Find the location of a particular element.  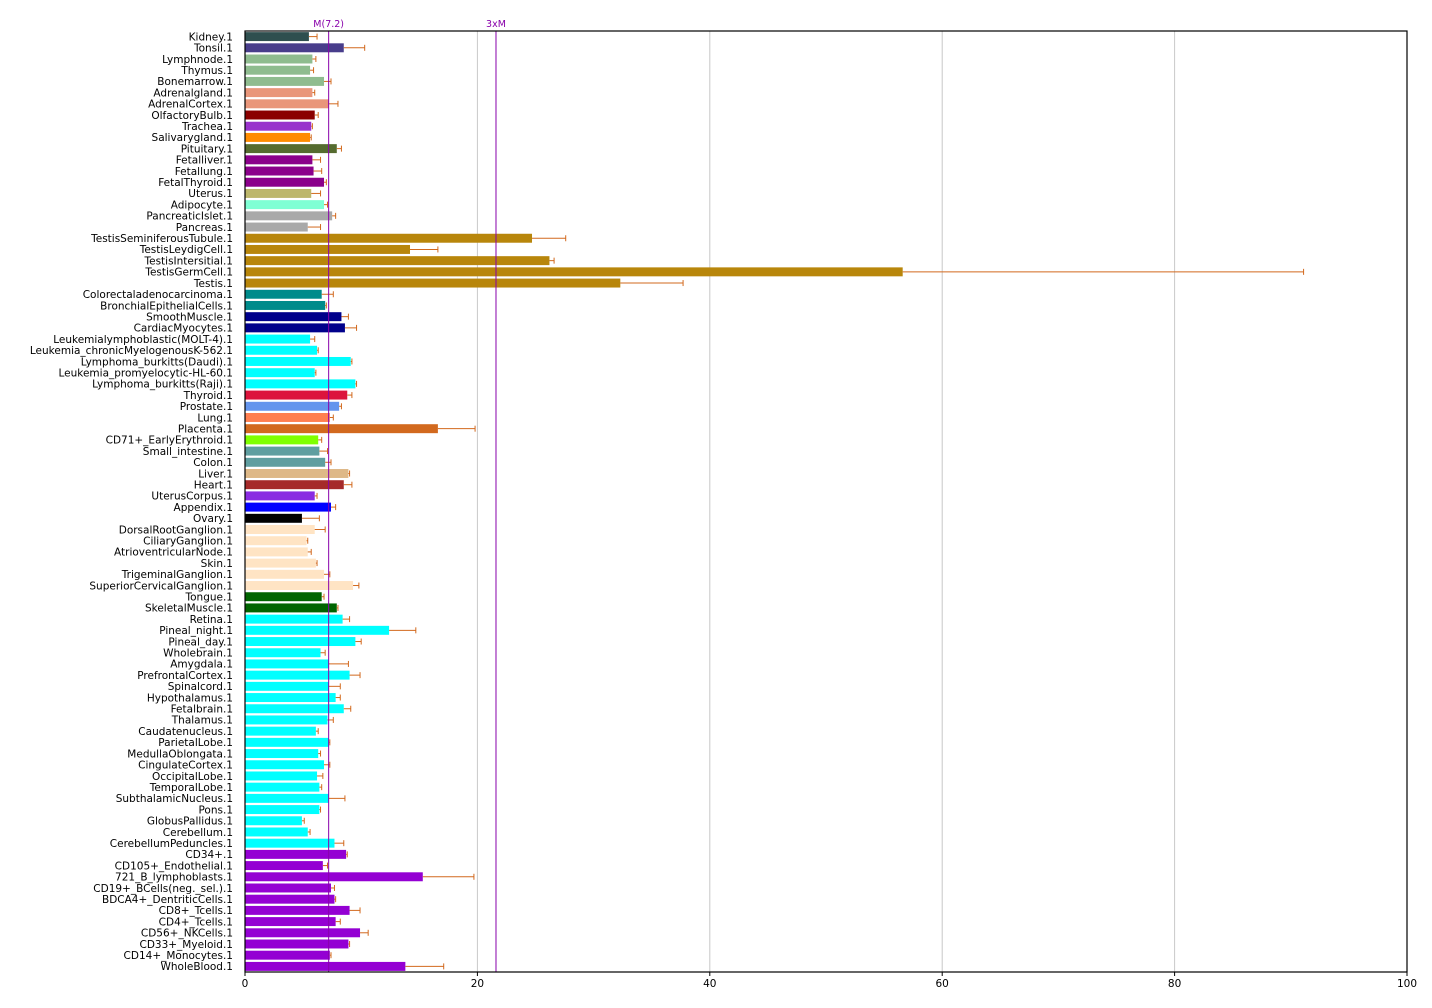

category-label: SmoothMuscle.1 is located at coordinates (189, 317).